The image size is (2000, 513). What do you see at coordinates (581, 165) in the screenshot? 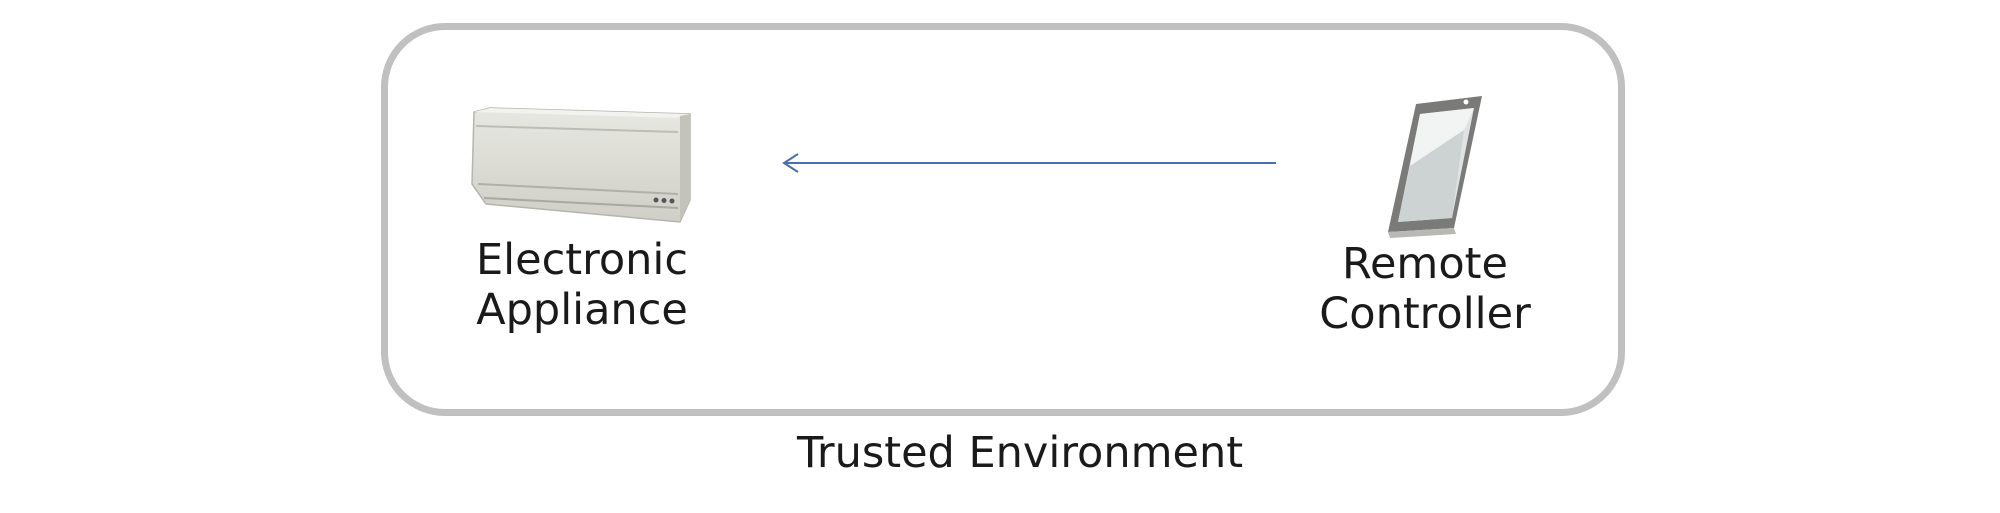
I see `air-conditioner-icon` at bounding box center [581, 165].